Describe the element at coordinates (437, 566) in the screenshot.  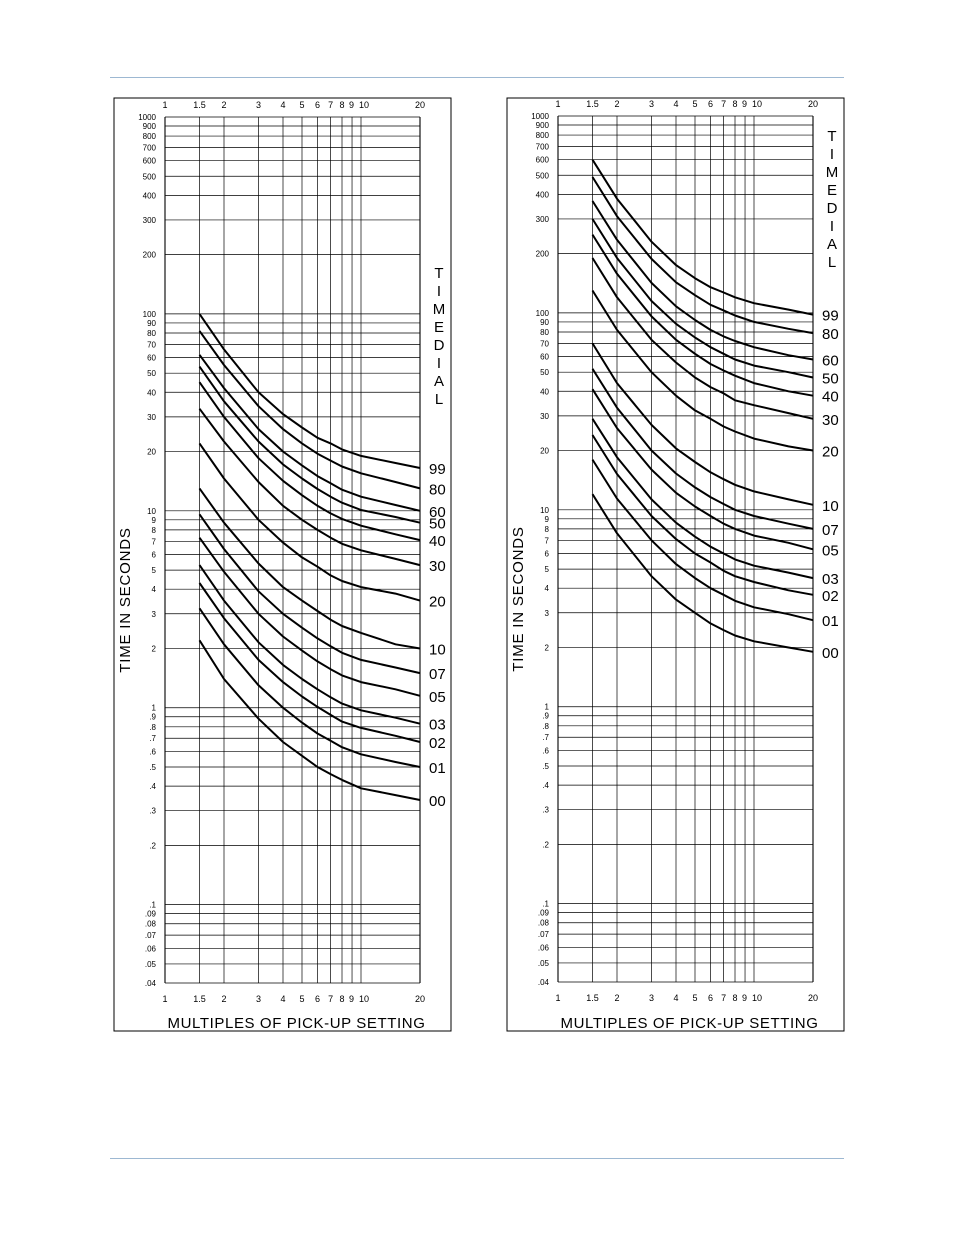
I see `series-label-30: 30` at that location.